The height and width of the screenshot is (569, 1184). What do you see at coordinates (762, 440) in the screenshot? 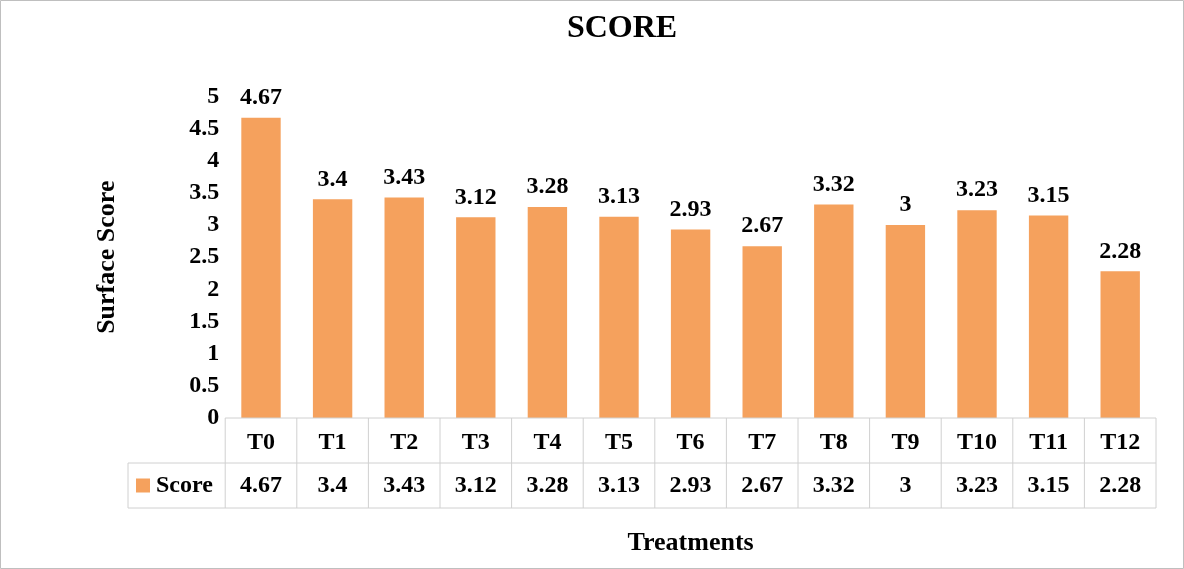
I see `x-tick-label: T7` at bounding box center [762, 440].